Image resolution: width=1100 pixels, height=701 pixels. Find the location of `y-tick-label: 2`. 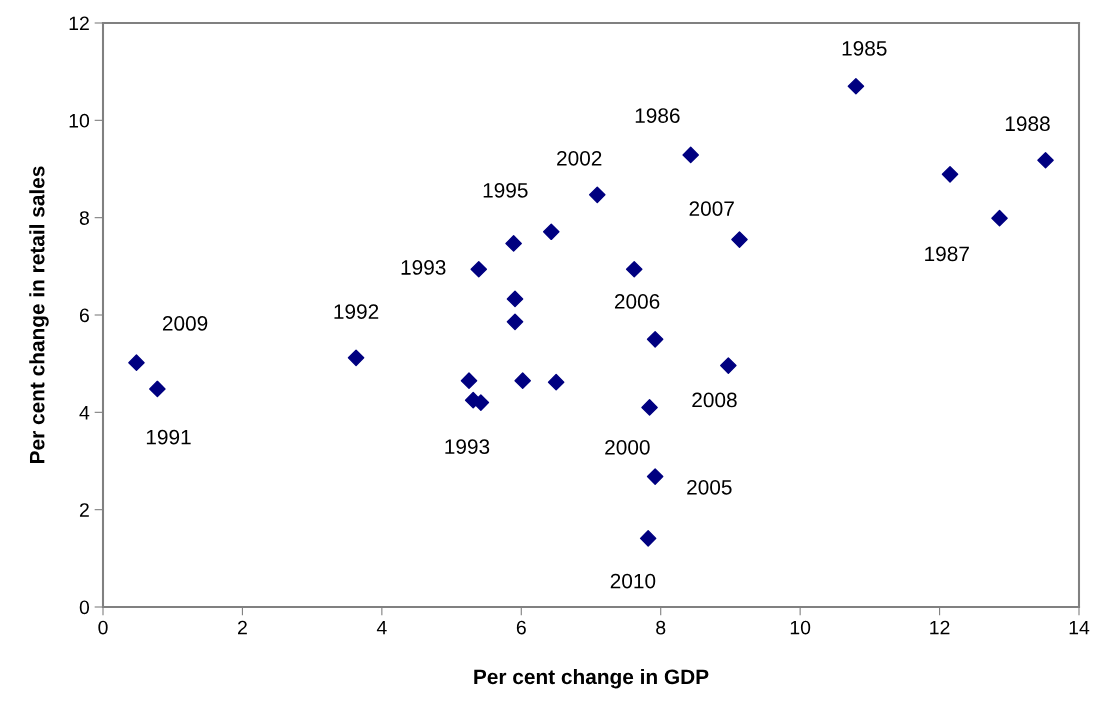

y-tick-label: 2 is located at coordinates (84, 510).